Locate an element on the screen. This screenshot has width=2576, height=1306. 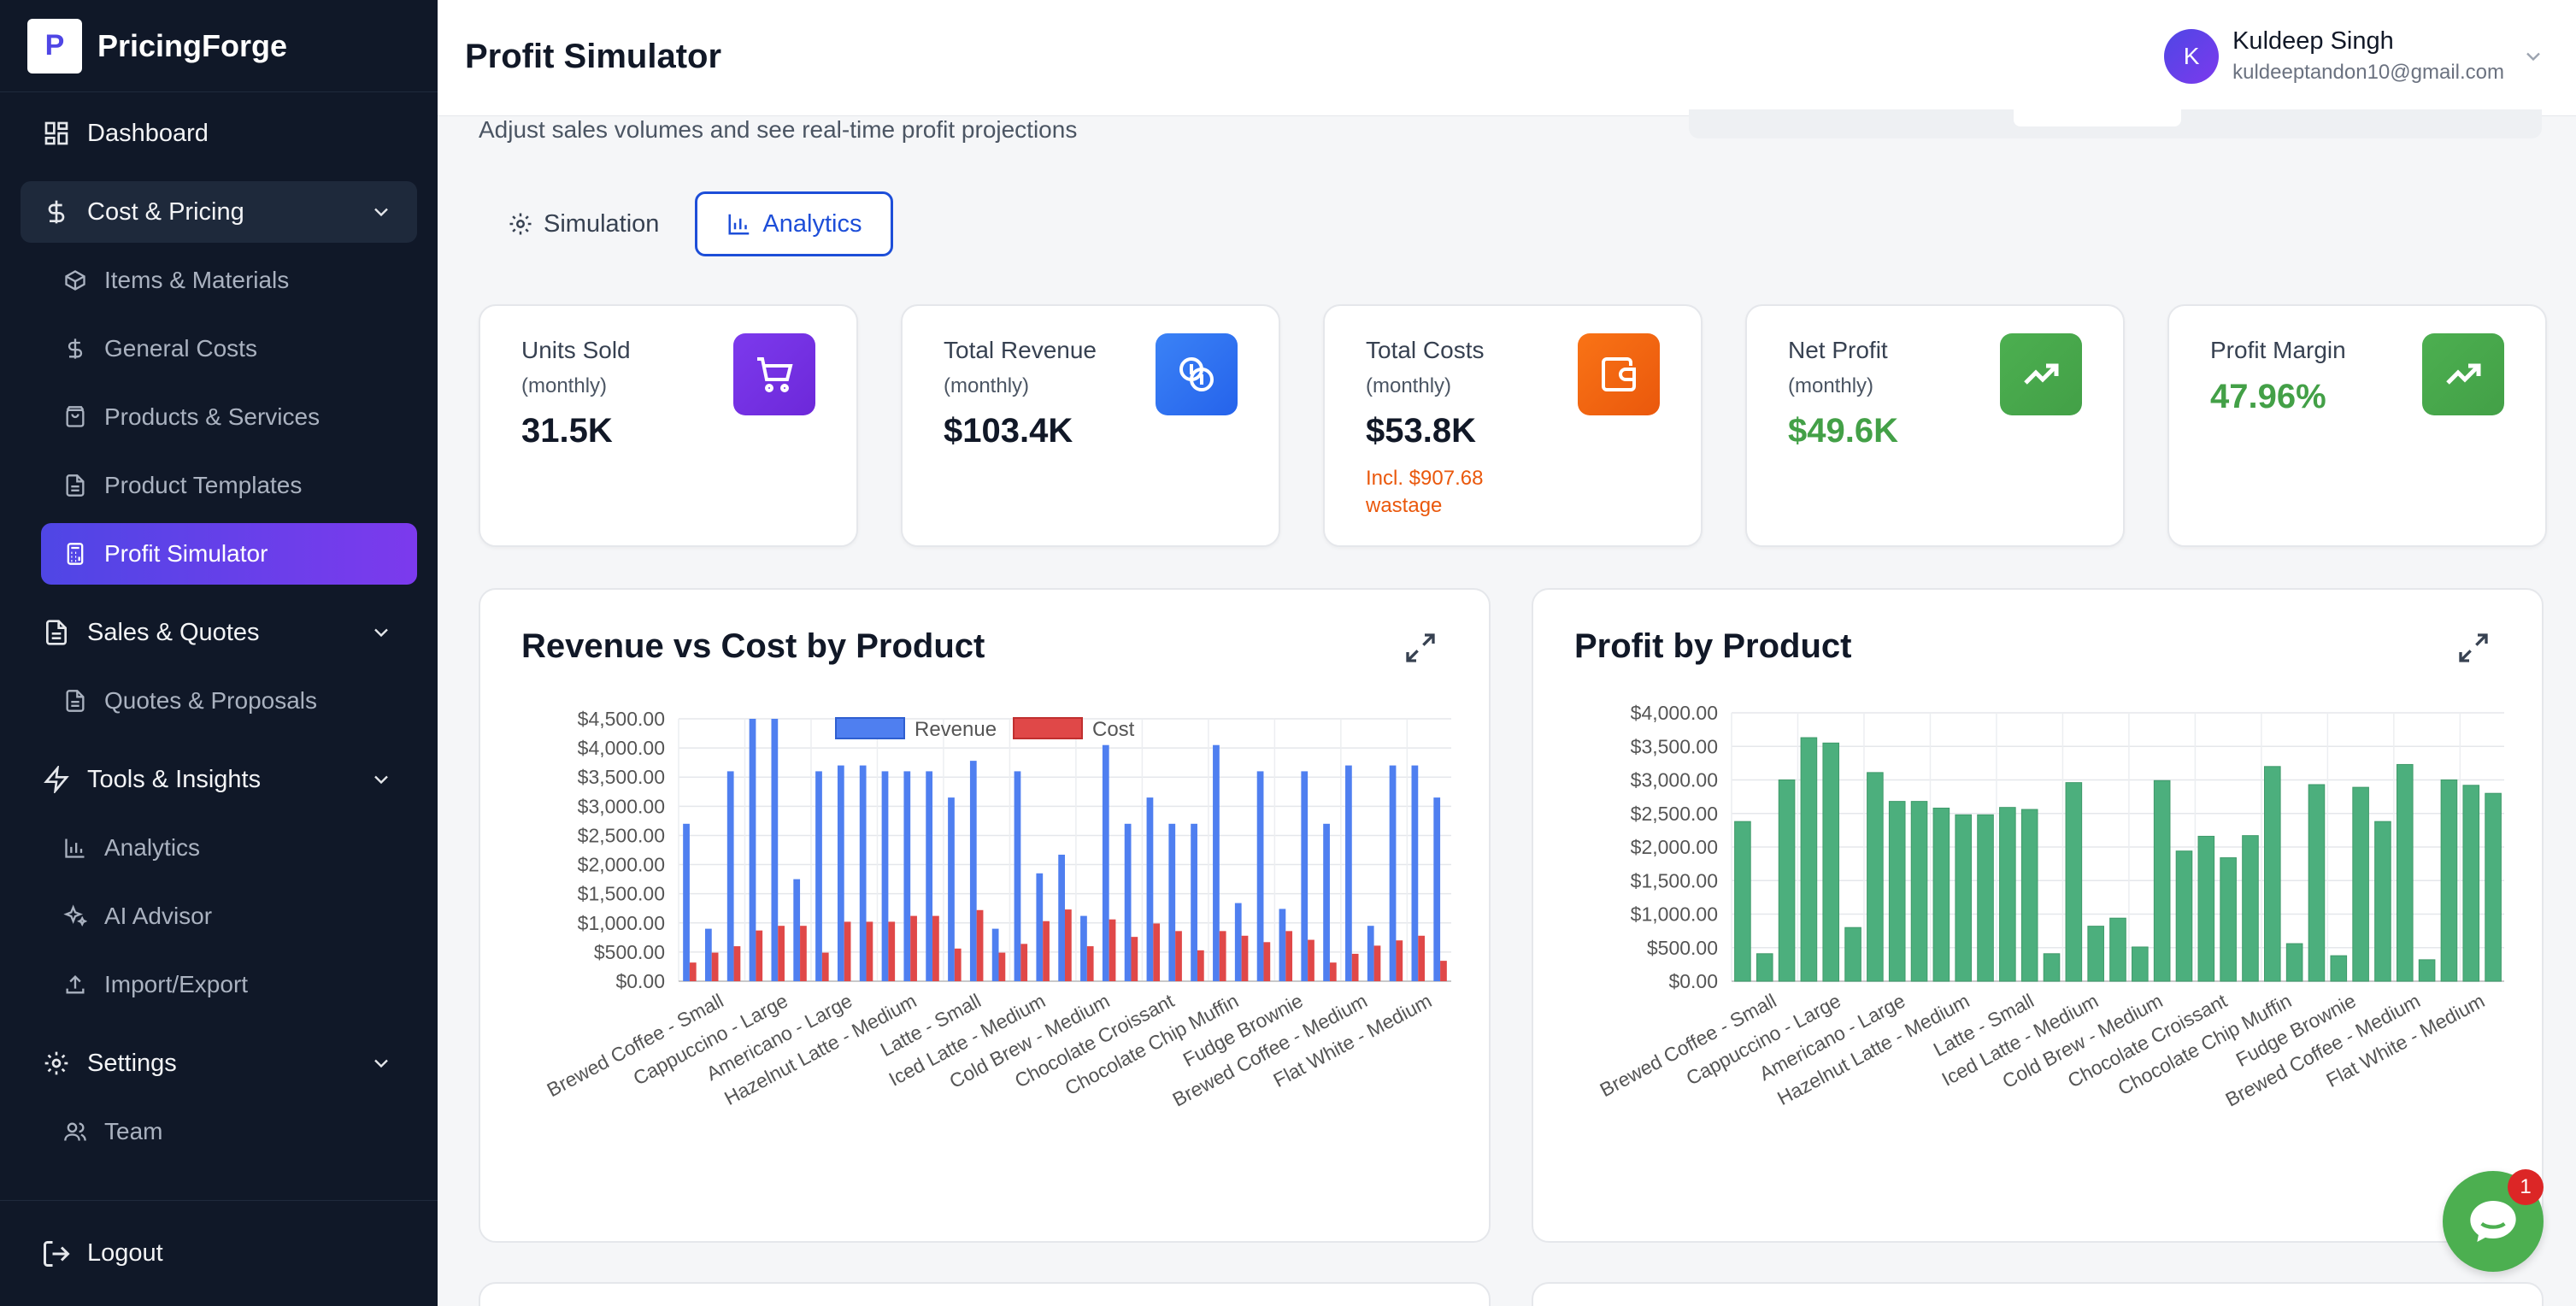
sidebar-item-label: Products & Services is located at coordinates (212, 416).